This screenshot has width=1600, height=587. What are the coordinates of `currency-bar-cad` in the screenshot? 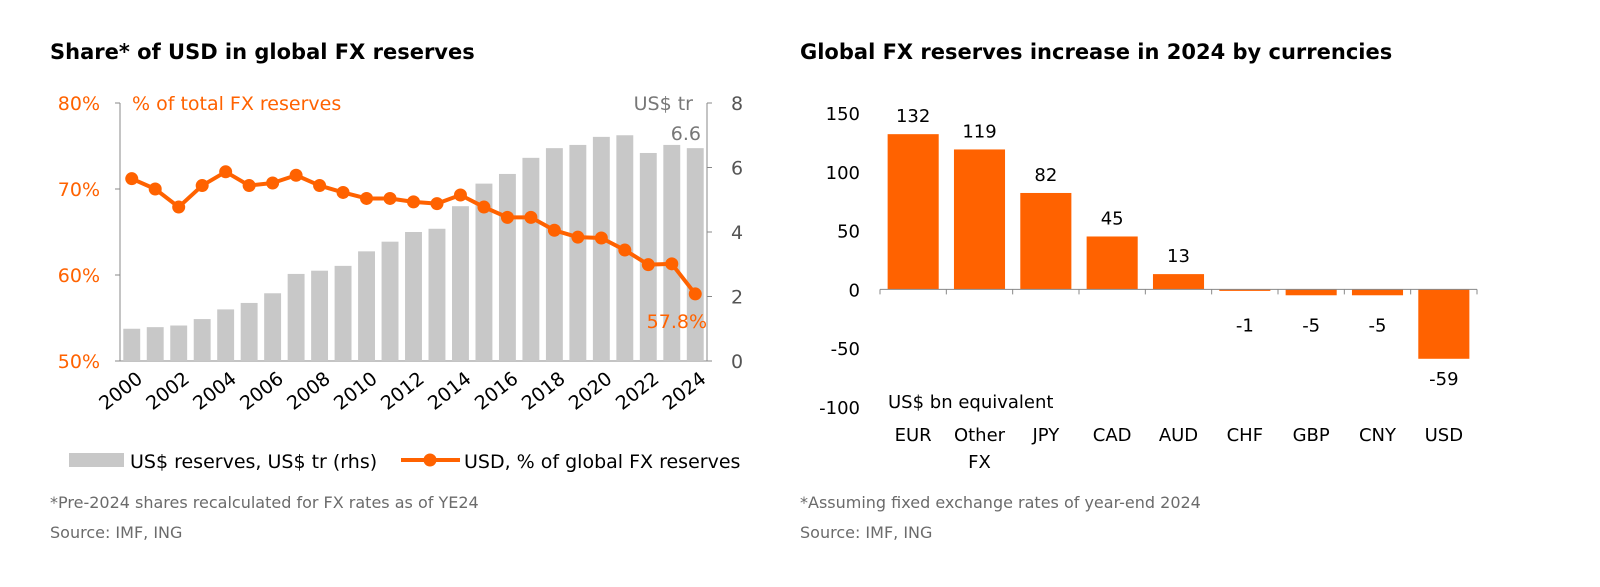 It's located at (1112, 263).